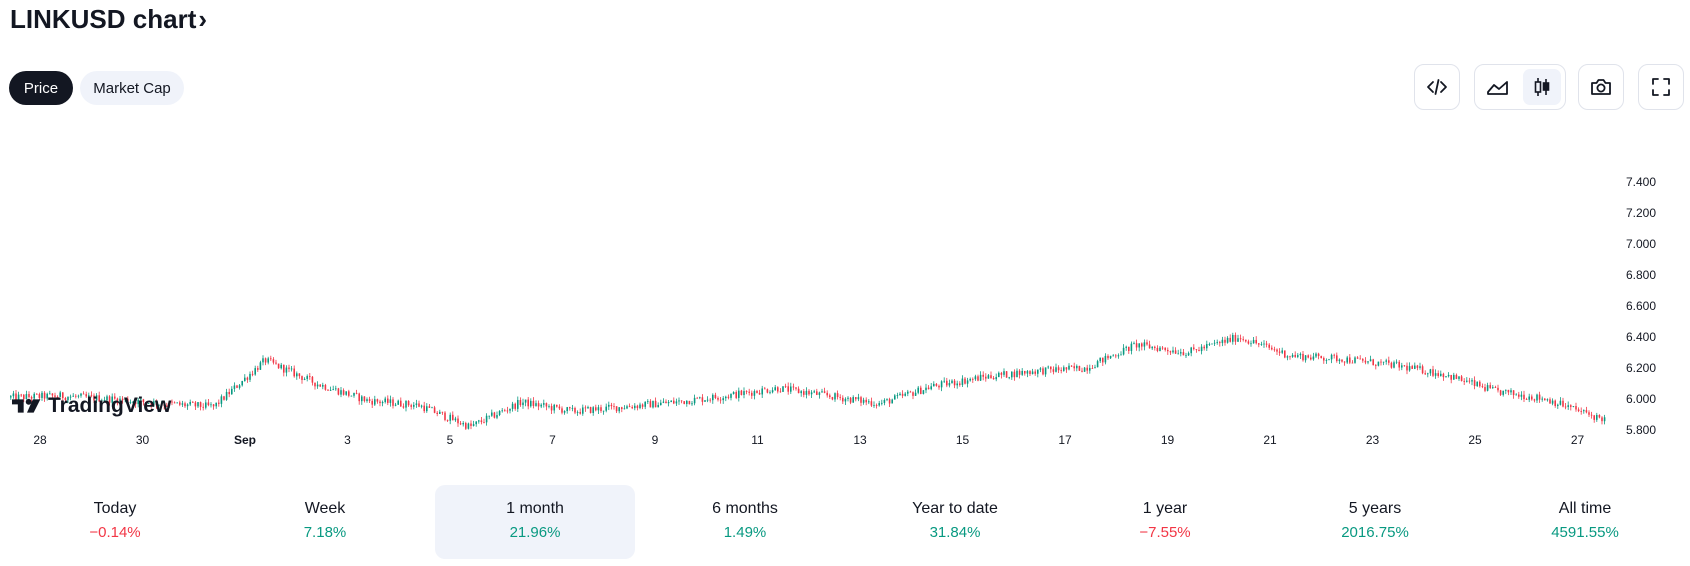 The height and width of the screenshot is (566, 1690). I want to click on period-1-year: 1 year −7.55%, so click(1165, 522).